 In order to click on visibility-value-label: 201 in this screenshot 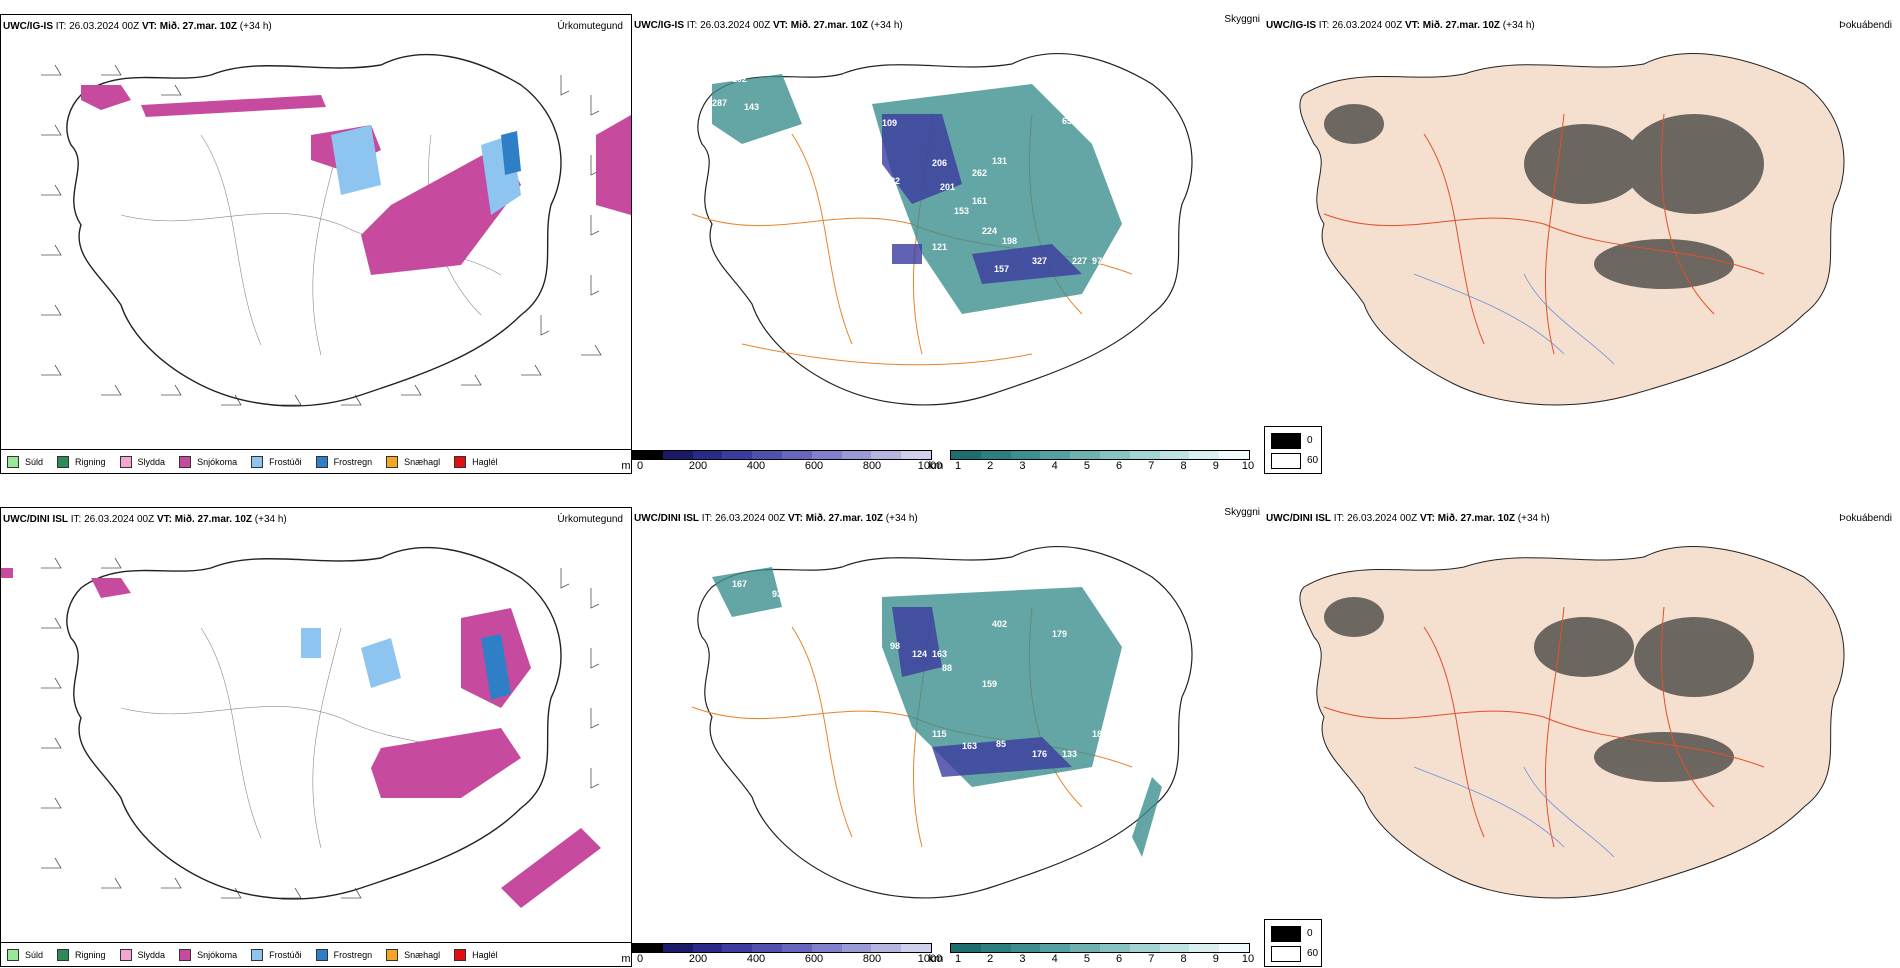, I will do `click(947, 187)`.